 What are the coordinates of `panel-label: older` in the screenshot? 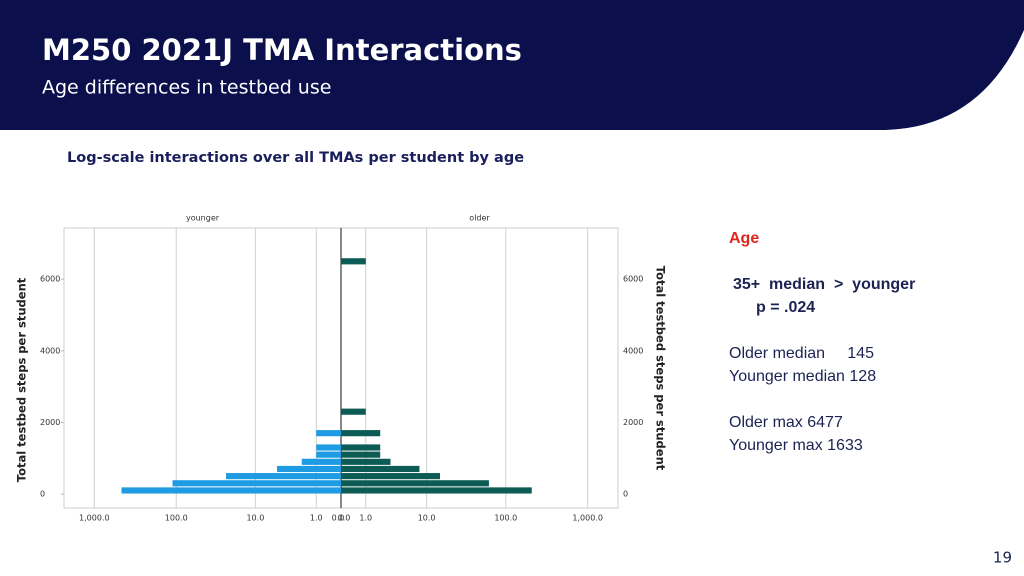 It's located at (479, 218).